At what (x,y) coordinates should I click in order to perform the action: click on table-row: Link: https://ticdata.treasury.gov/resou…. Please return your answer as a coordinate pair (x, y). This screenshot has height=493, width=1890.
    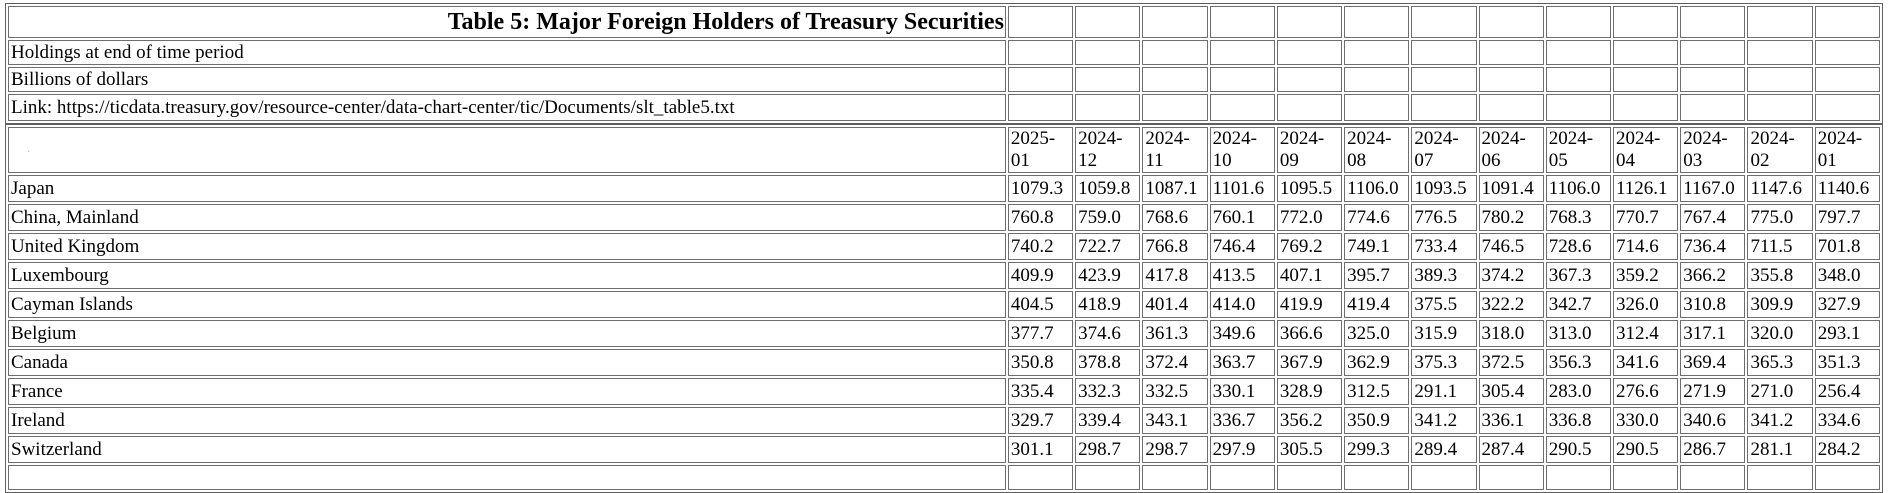
    Looking at the image, I should click on (944, 107).